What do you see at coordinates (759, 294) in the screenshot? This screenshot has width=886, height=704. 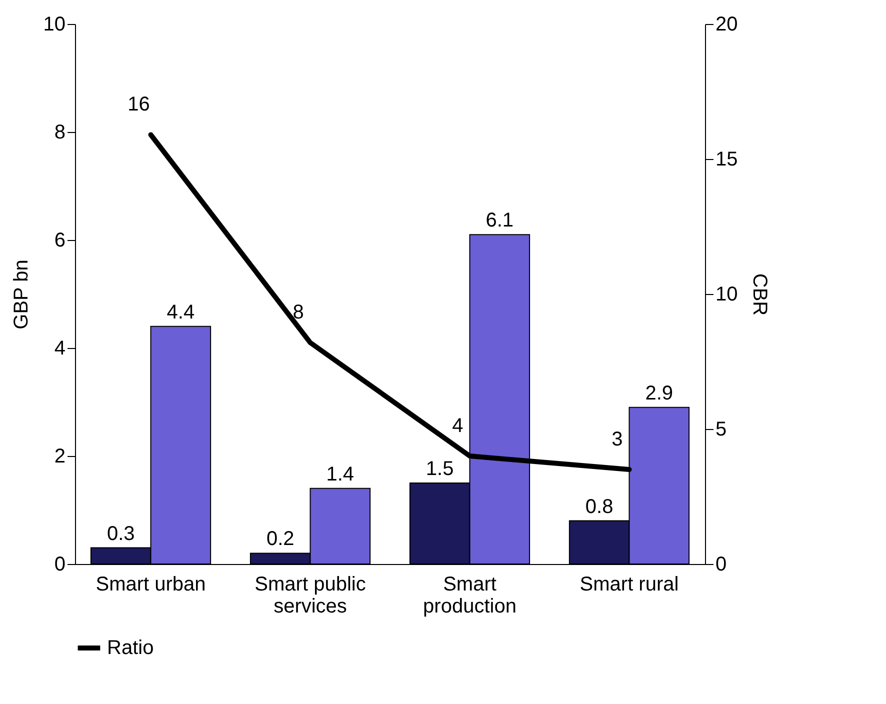 I see `y2-axis-title: CBR` at bounding box center [759, 294].